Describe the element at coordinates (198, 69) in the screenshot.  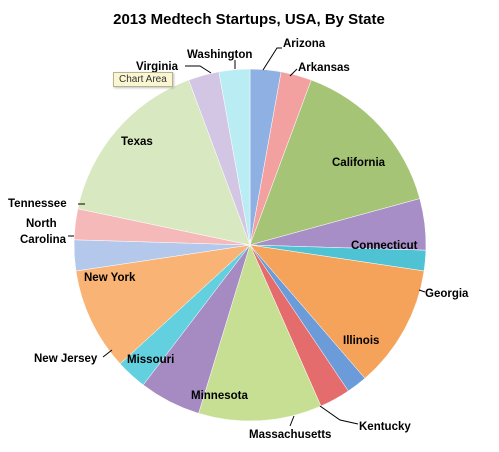
I see `leader-line-virginia` at that location.